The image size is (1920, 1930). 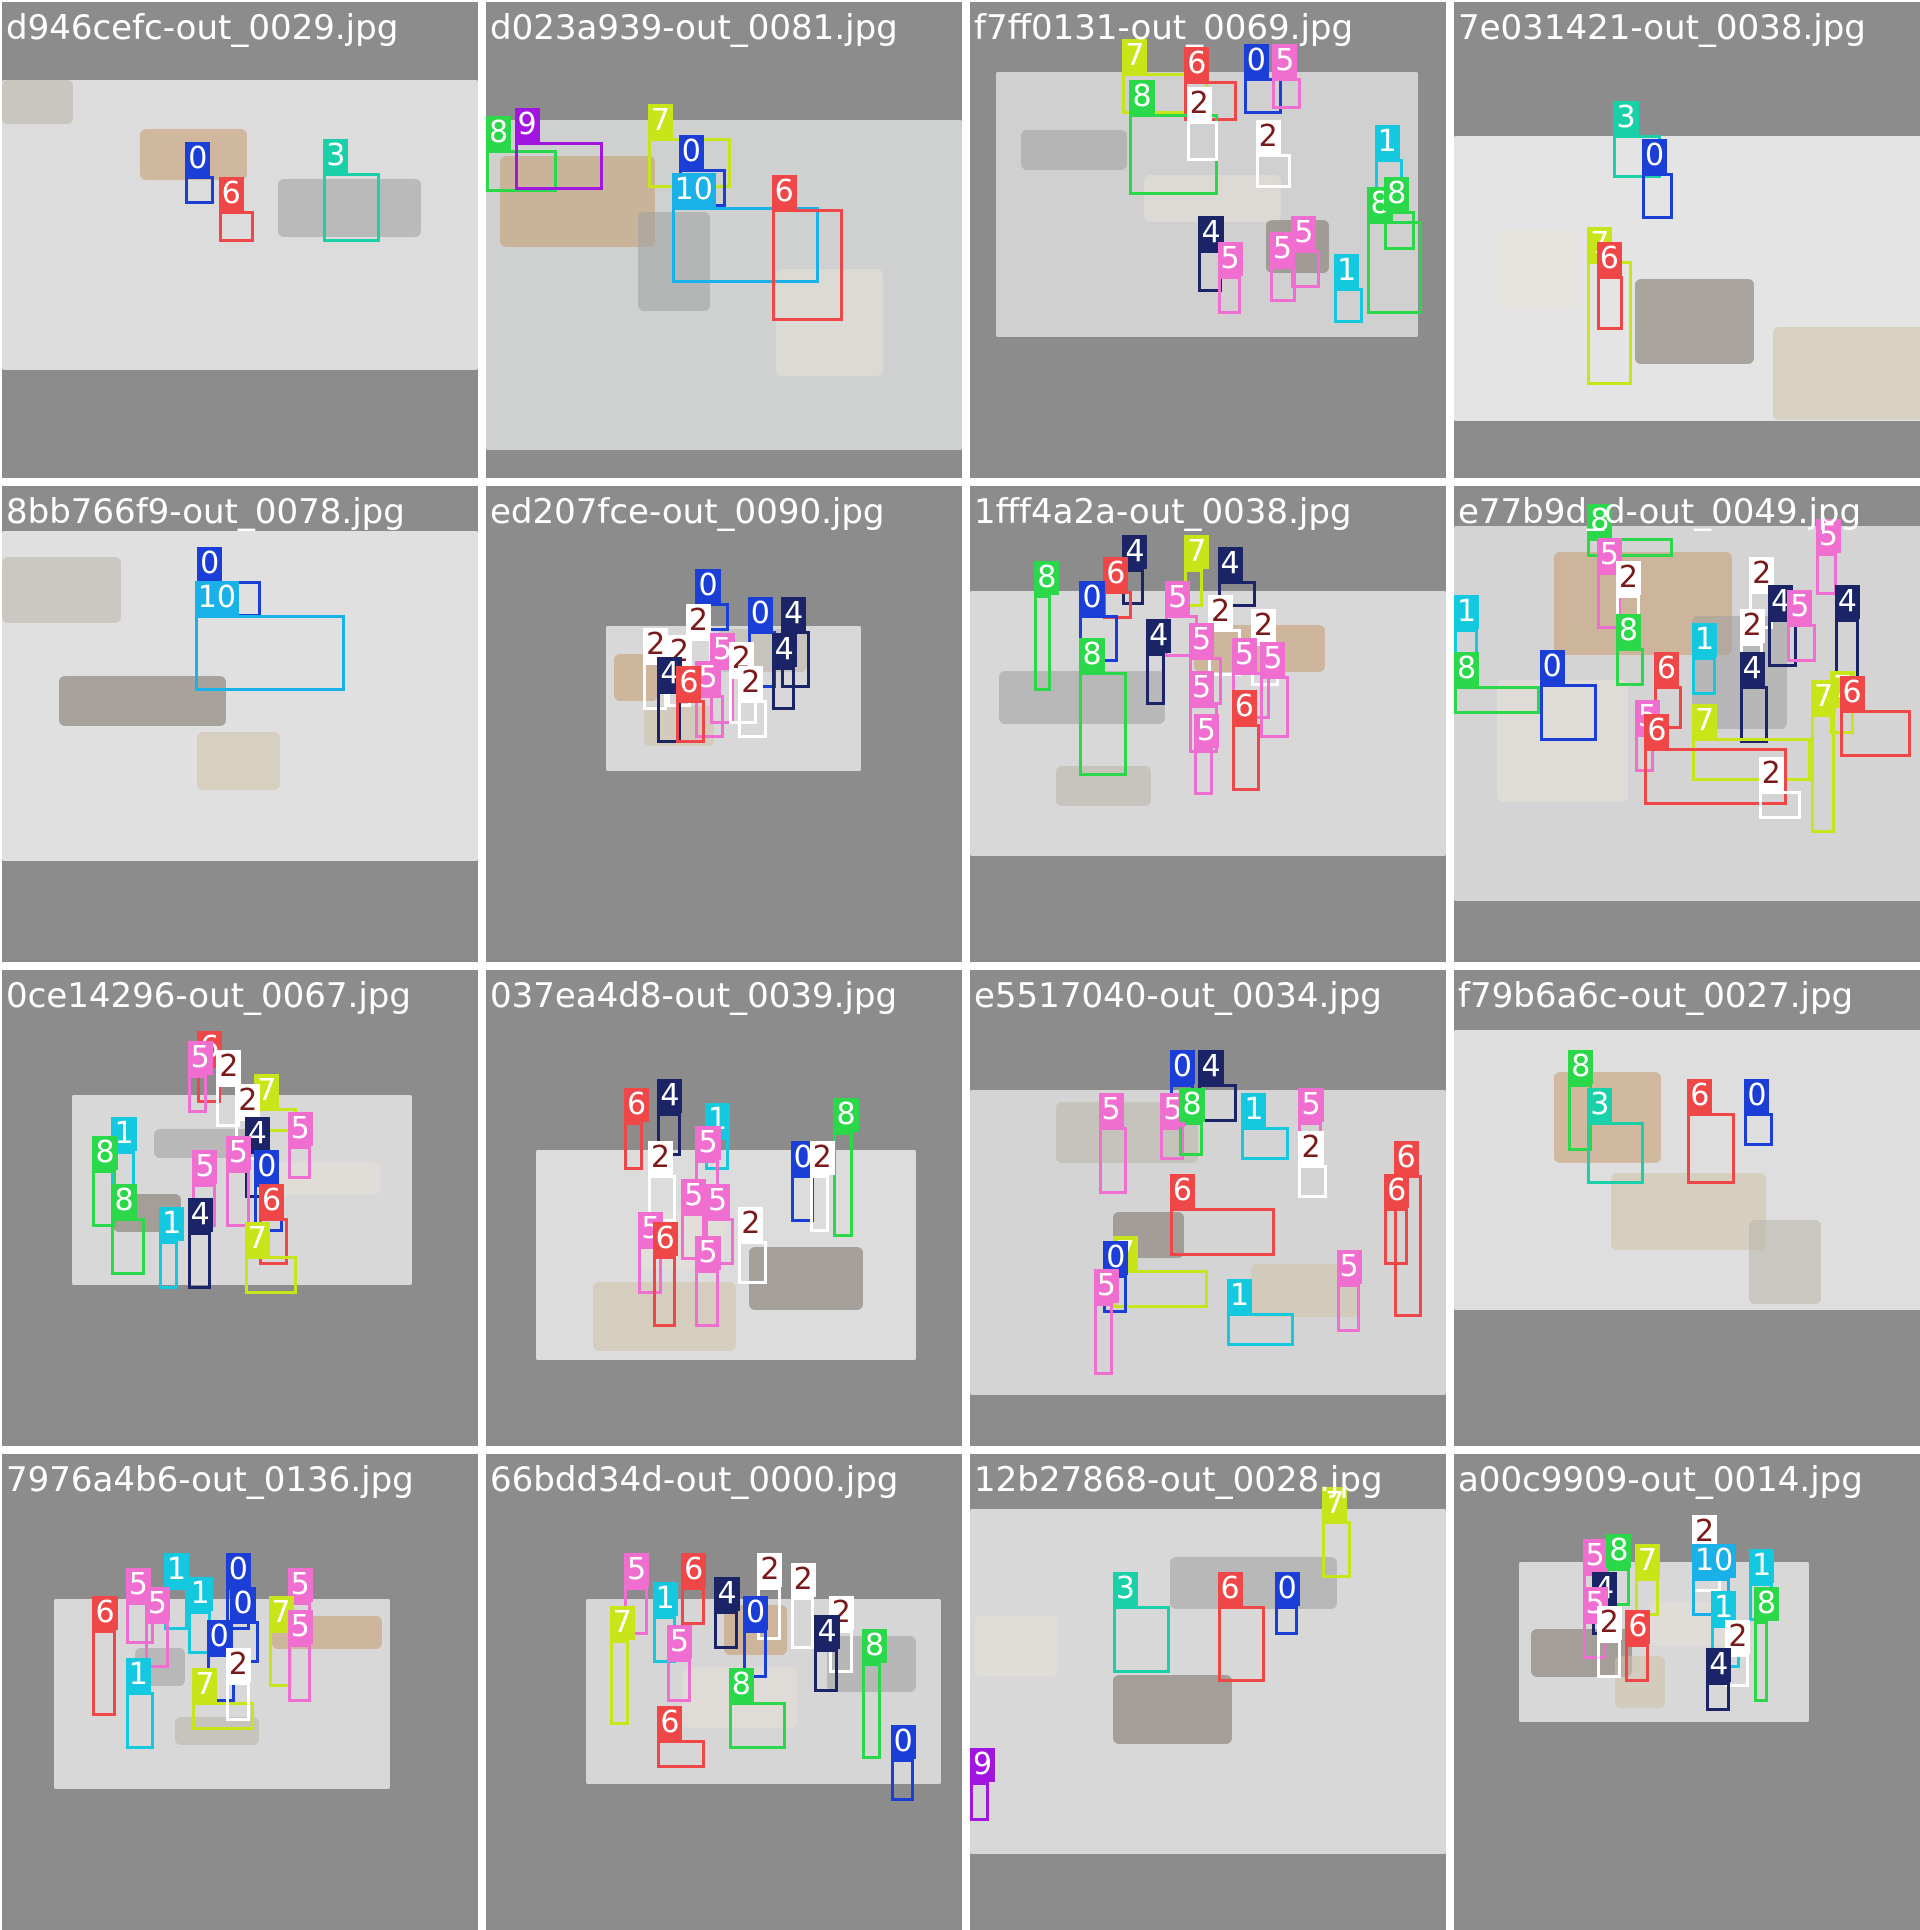 I want to click on class-label: 3, so click(x=1600, y=1105).